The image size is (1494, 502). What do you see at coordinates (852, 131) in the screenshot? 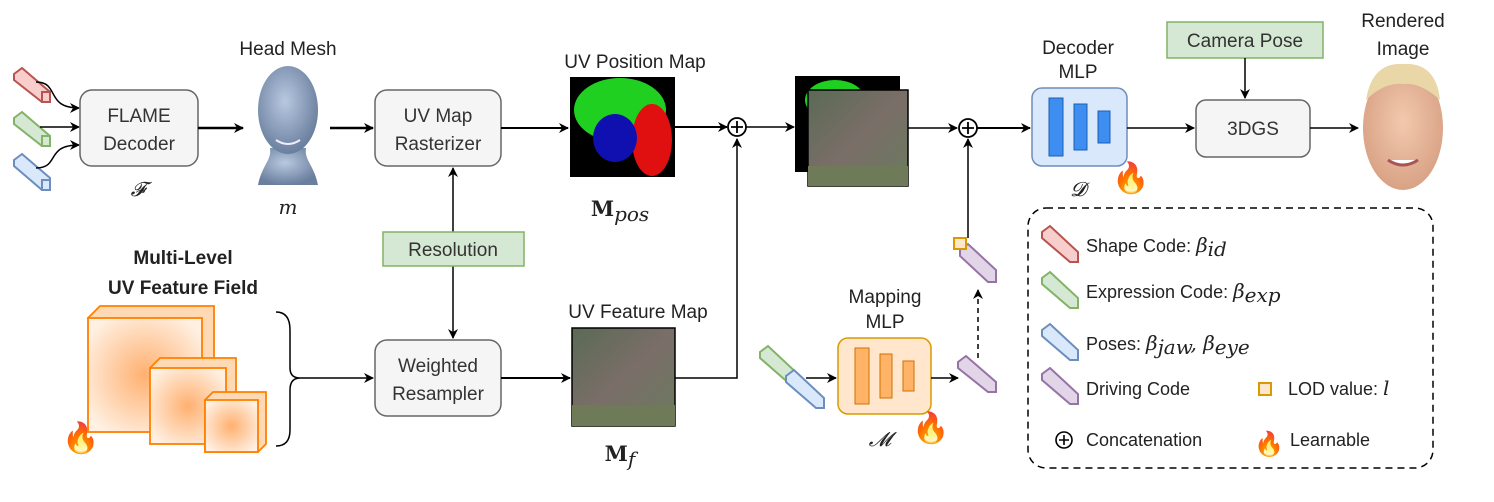
I see `concatenated-maps-image` at bounding box center [852, 131].